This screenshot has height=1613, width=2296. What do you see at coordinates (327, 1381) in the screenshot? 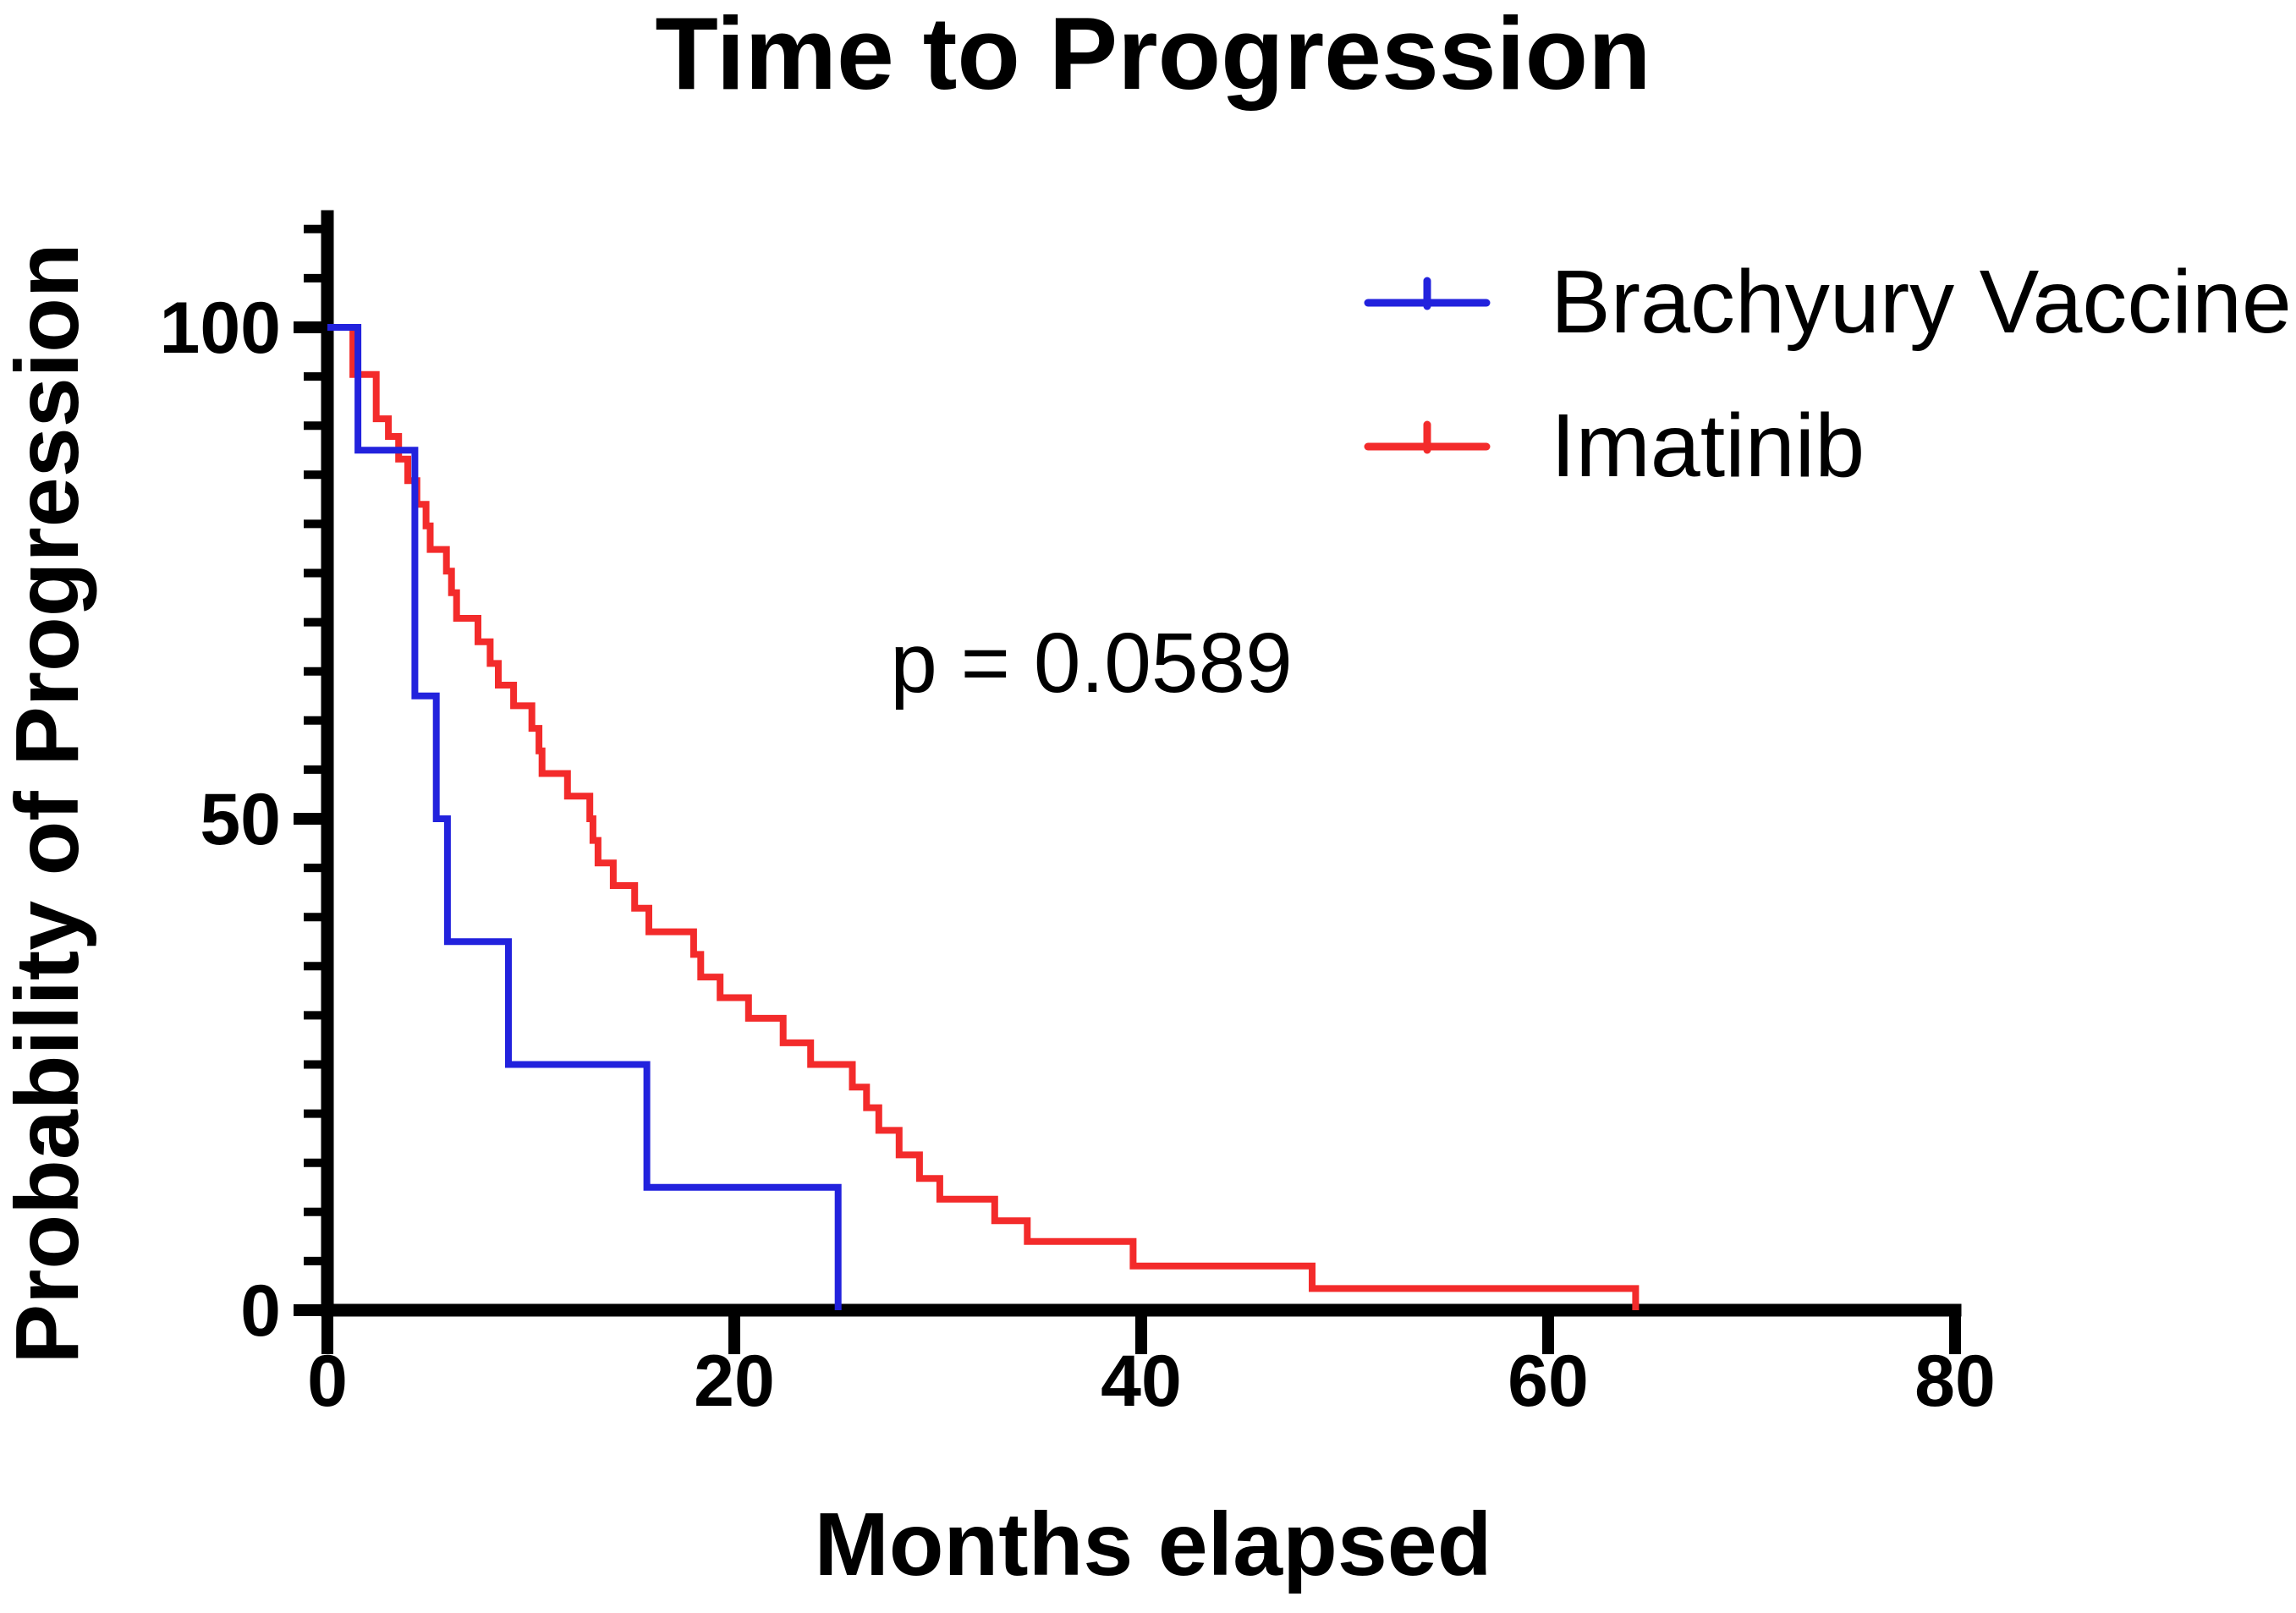
I see `x-tick-label: 0` at bounding box center [327, 1381].